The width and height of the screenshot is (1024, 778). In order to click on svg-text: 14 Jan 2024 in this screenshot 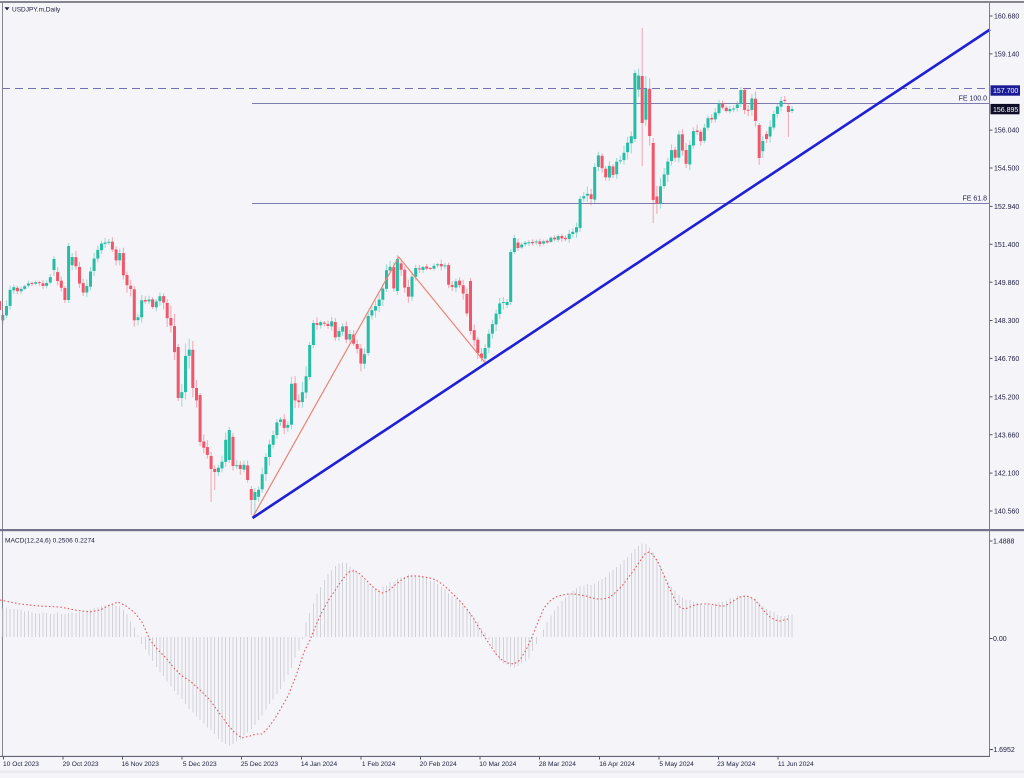, I will do `click(319, 764)`.